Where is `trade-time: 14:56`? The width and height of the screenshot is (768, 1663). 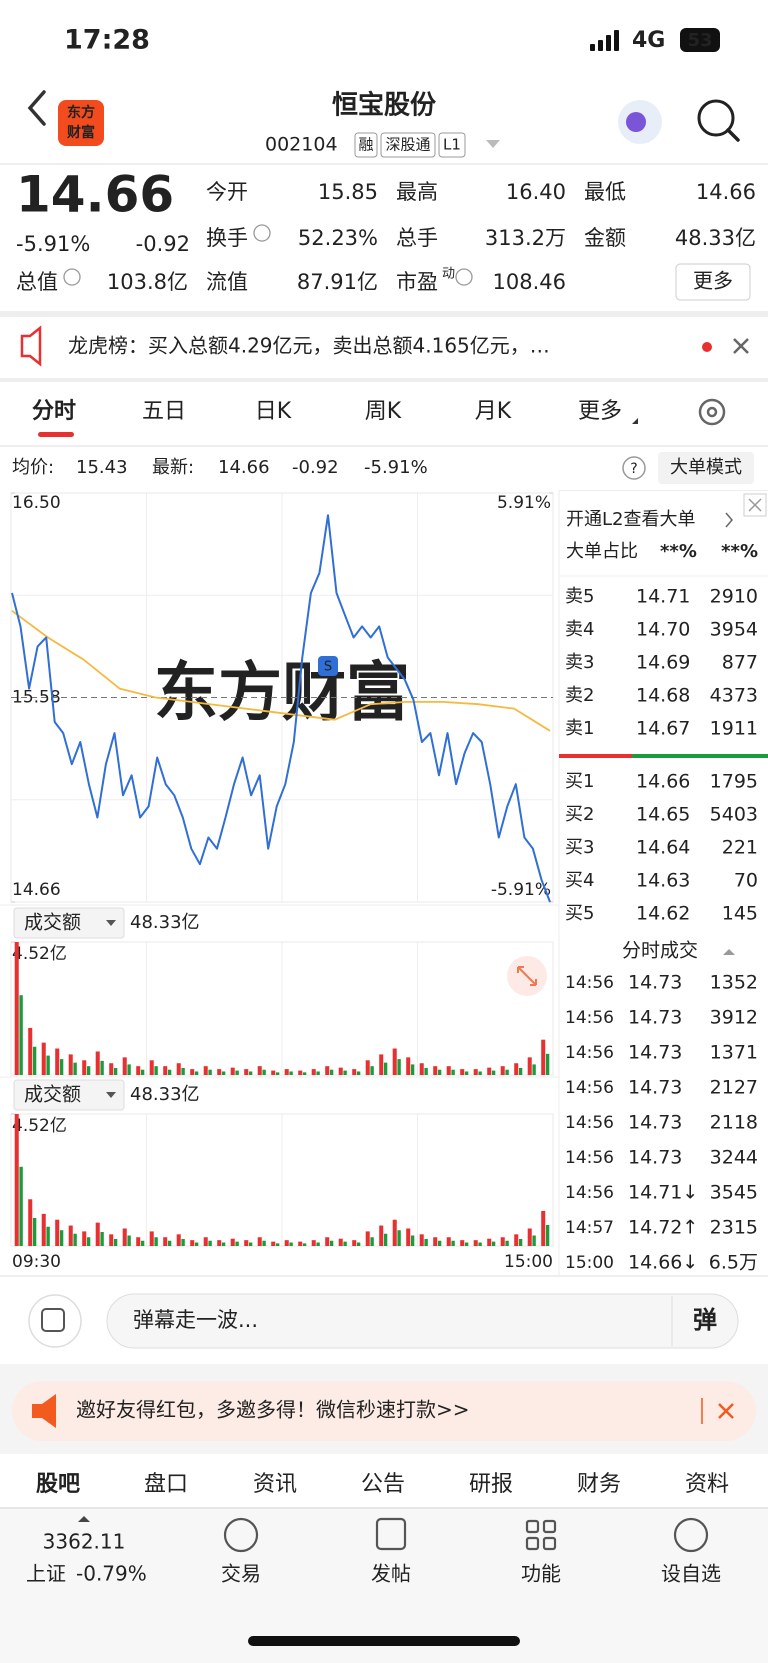 trade-time: 14:56 is located at coordinates (589, 1193).